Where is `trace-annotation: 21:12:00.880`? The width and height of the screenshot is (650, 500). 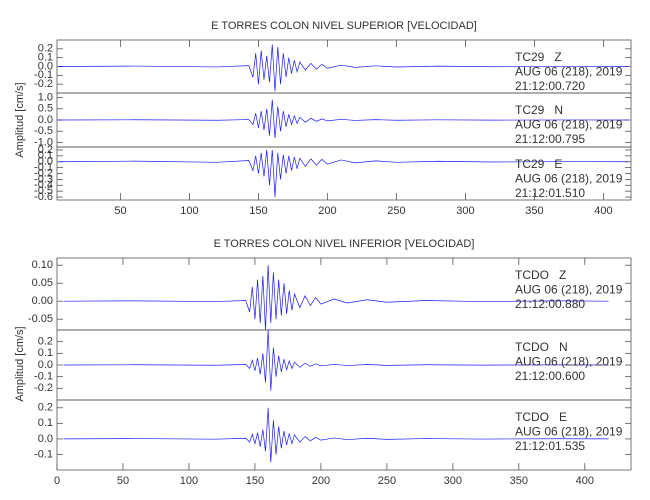
trace-annotation: 21:12:00.880 is located at coordinates (550, 304).